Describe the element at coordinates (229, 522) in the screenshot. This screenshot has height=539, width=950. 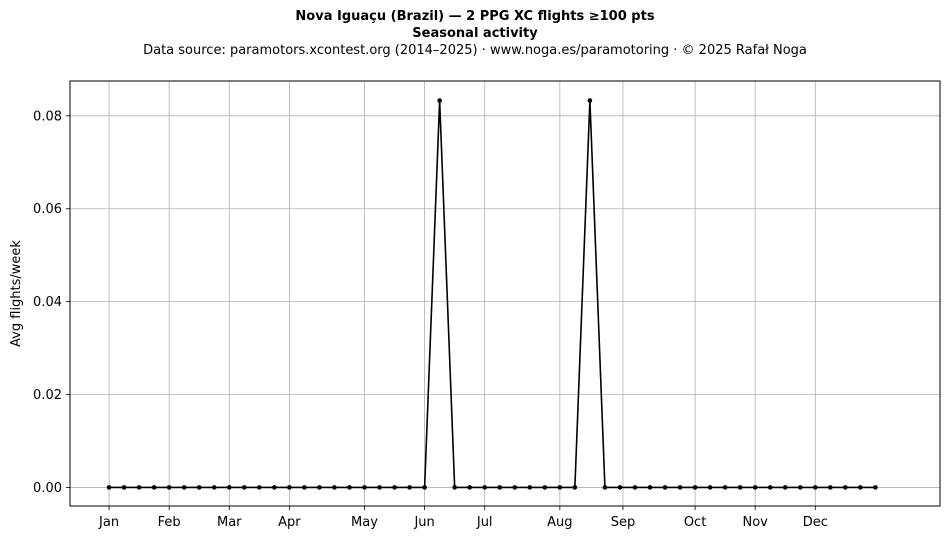
I see `x-tick-label: Mar` at that location.